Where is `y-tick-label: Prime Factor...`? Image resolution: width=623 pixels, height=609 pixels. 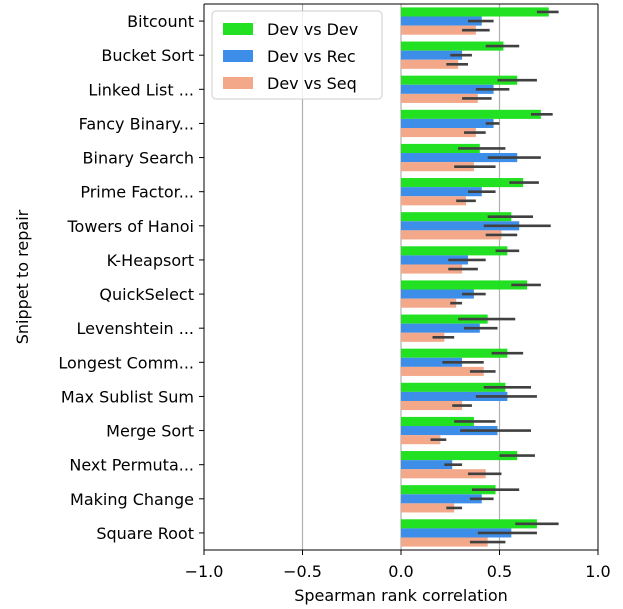
y-tick-label: Prime Factor... is located at coordinates (137, 192).